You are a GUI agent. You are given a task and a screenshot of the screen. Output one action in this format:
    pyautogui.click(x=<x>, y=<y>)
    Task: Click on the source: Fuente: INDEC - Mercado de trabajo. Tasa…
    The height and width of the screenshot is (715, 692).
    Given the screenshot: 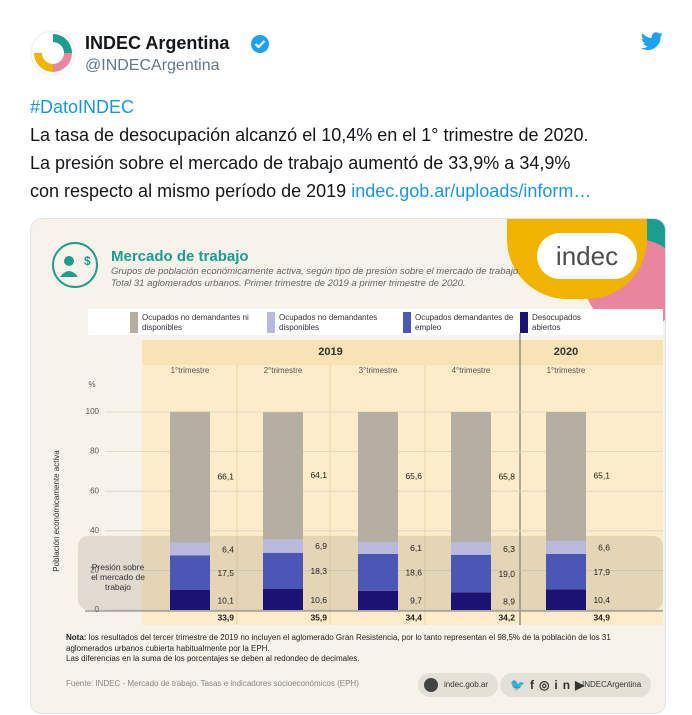 What is the action you would take?
    pyautogui.click(x=212, y=683)
    